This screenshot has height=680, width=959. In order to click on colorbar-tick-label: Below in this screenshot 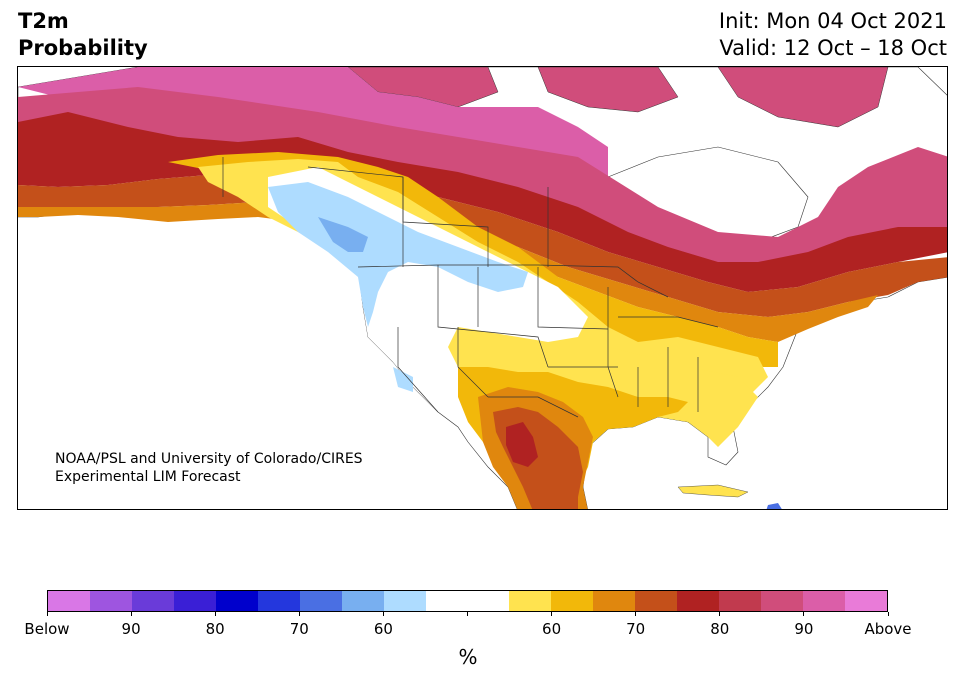, I will do `click(47, 629)`.